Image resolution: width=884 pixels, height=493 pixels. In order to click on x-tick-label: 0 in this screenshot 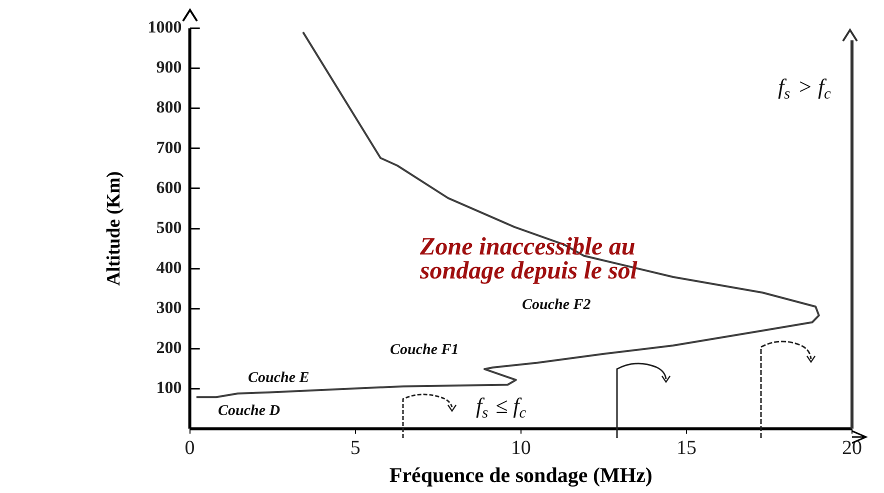, I will do `click(189, 448)`.